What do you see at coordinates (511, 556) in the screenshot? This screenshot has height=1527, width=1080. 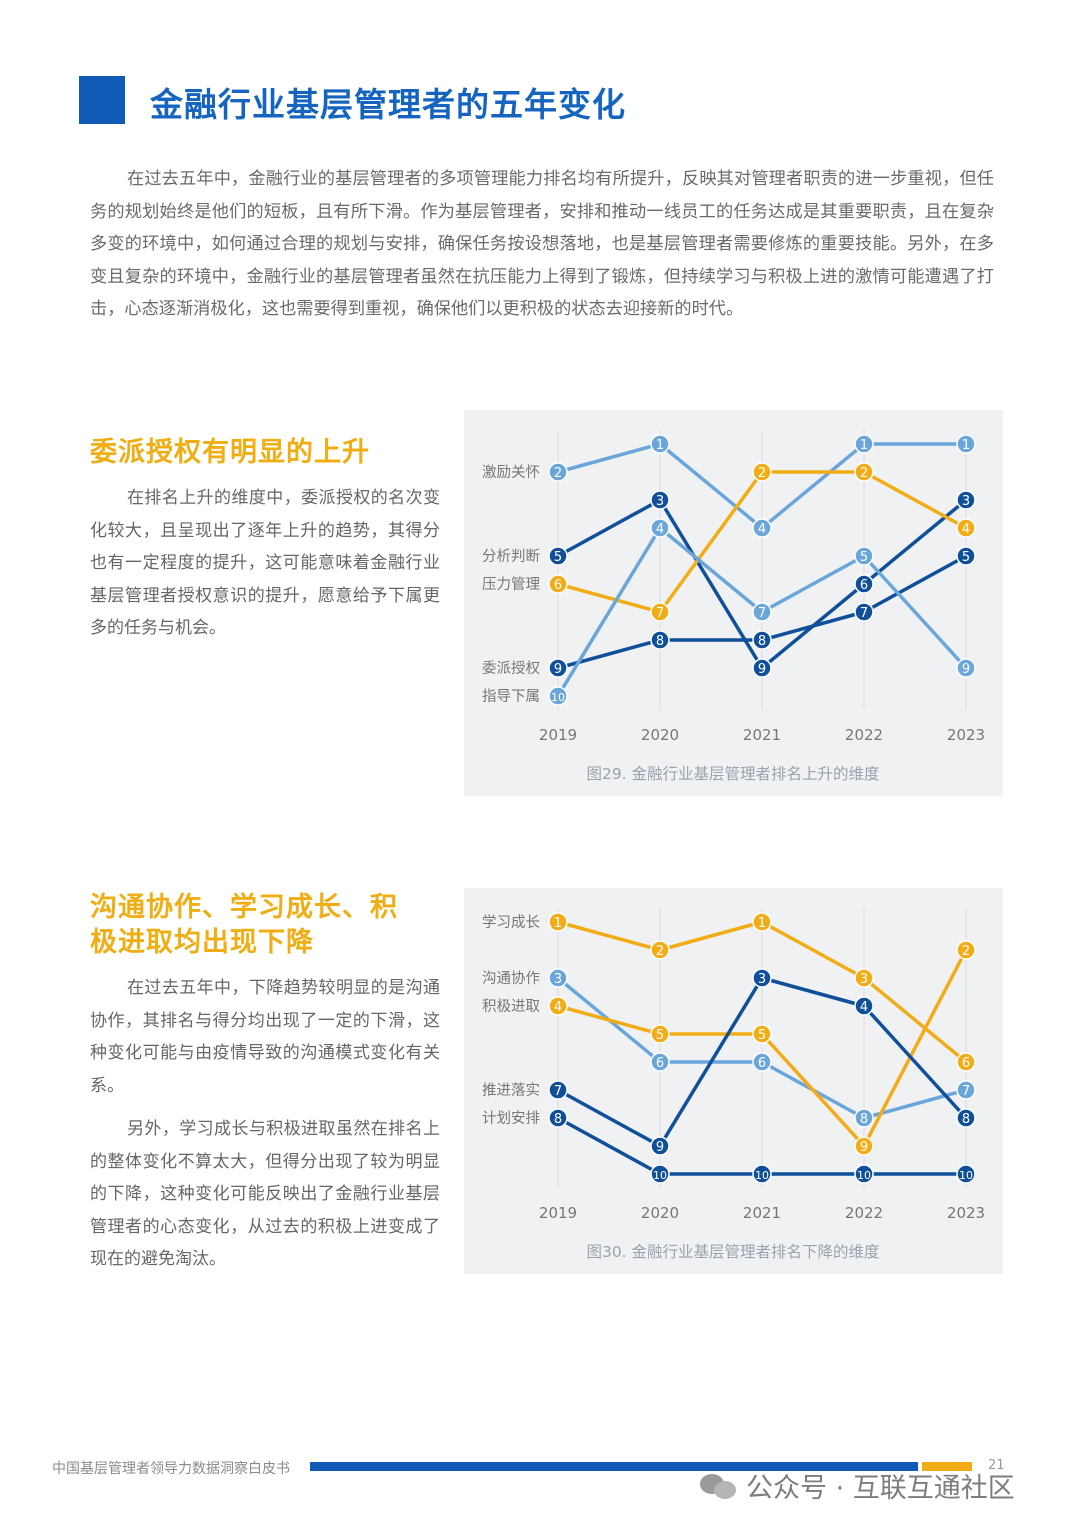 I see `series-name: 分析判断` at bounding box center [511, 556].